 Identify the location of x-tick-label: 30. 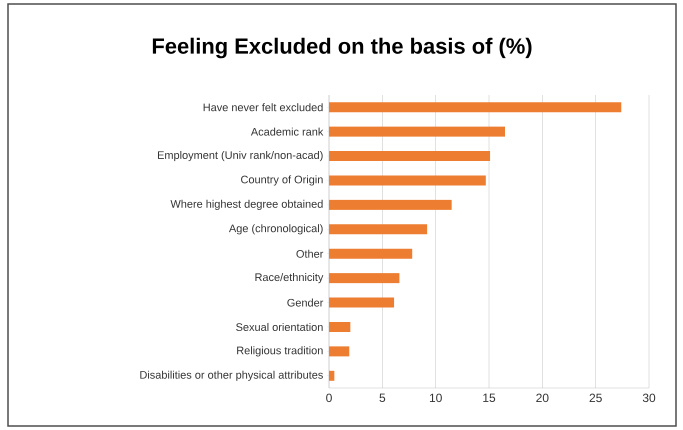
(649, 398).